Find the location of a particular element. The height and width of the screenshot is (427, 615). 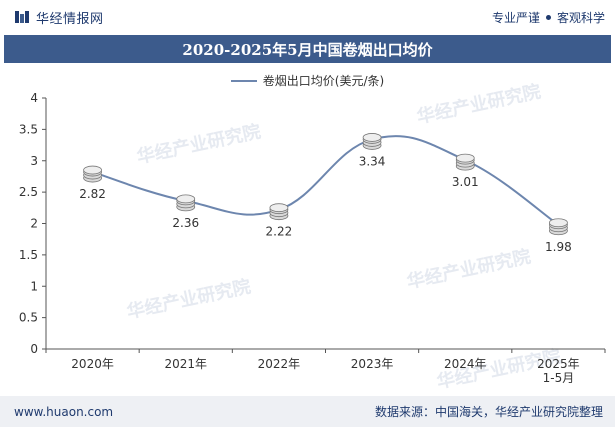

data-label: 2.22 is located at coordinates (279, 232).